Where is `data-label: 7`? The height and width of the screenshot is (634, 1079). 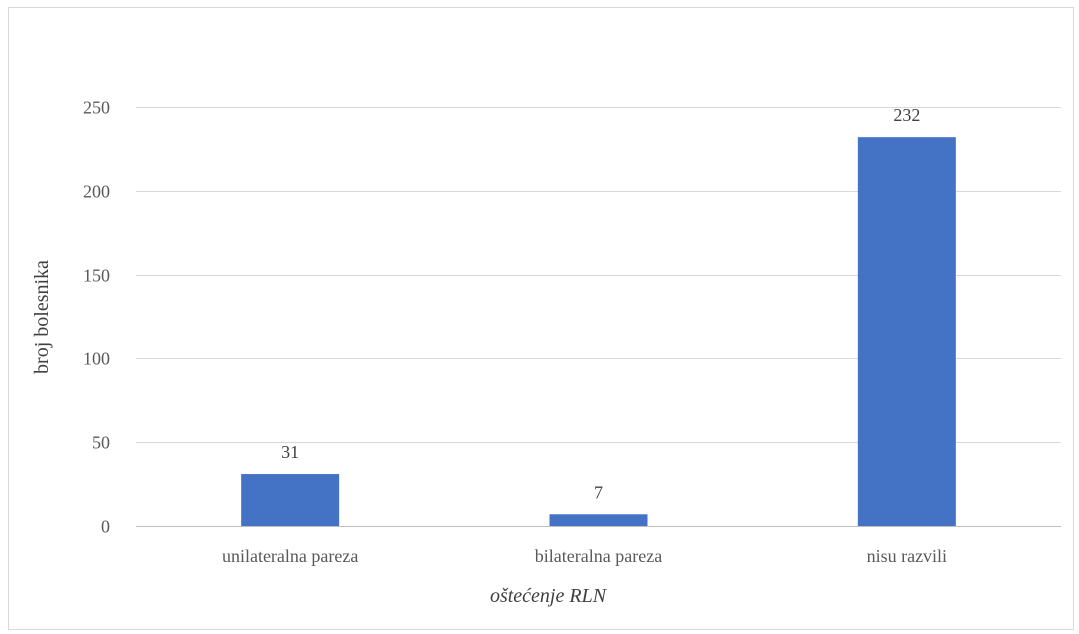
data-label: 7 is located at coordinates (598, 492).